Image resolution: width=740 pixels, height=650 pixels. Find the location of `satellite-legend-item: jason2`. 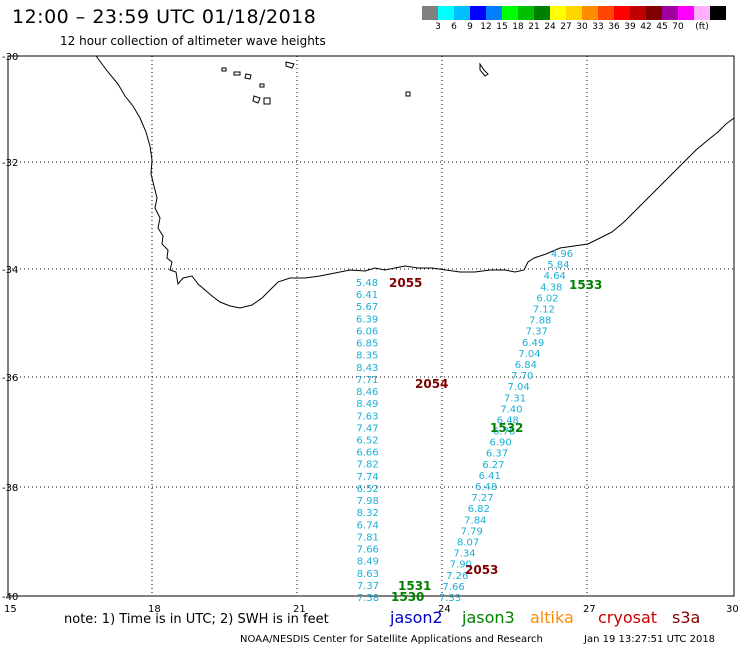

satellite-legend-item: jason2 is located at coordinates (416, 617).